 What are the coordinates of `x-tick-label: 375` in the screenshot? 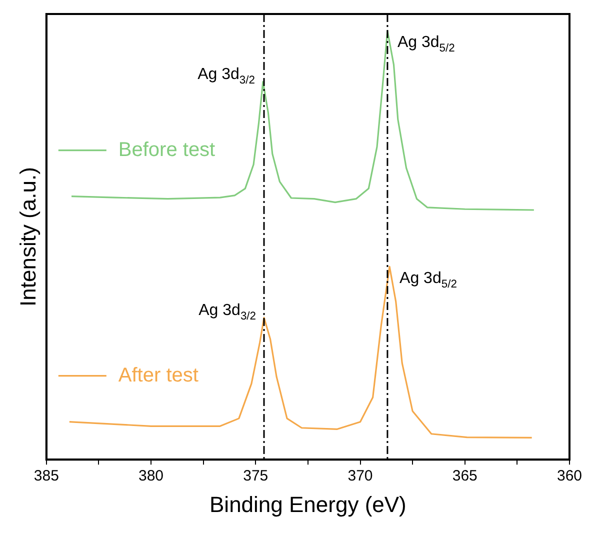 It's located at (255, 476).